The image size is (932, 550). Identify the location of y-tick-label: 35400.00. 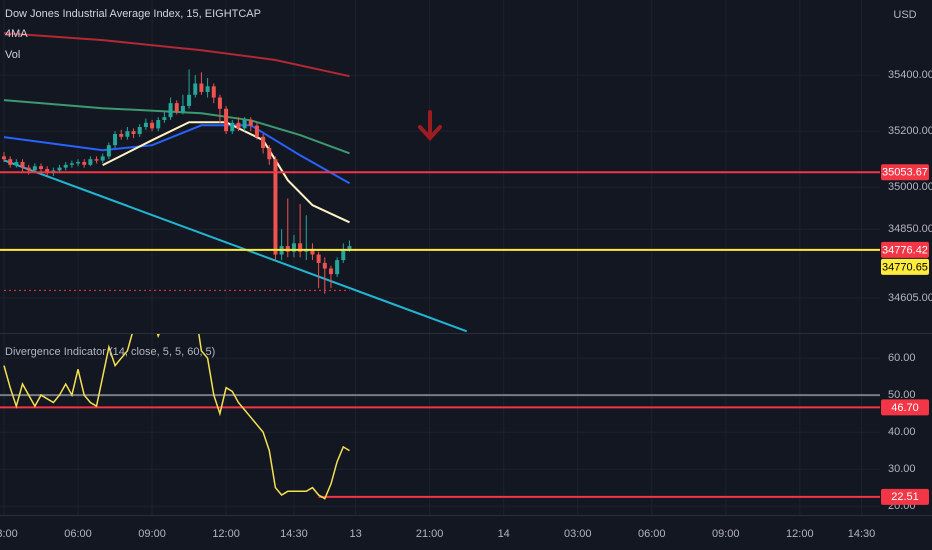
(910, 75).